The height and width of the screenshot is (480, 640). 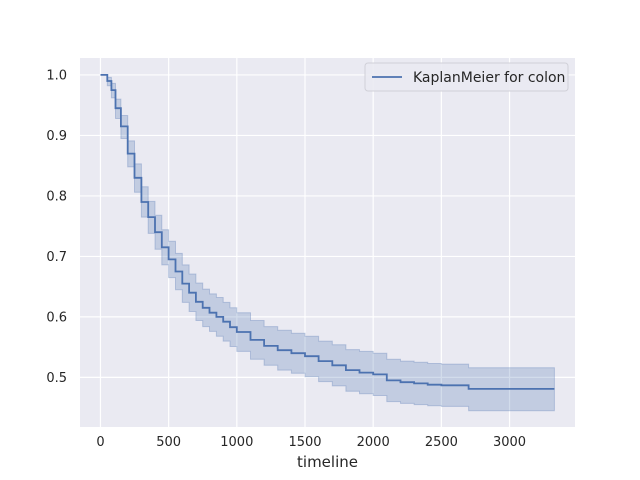 I want to click on x-tick-label: 500, so click(x=168, y=442).